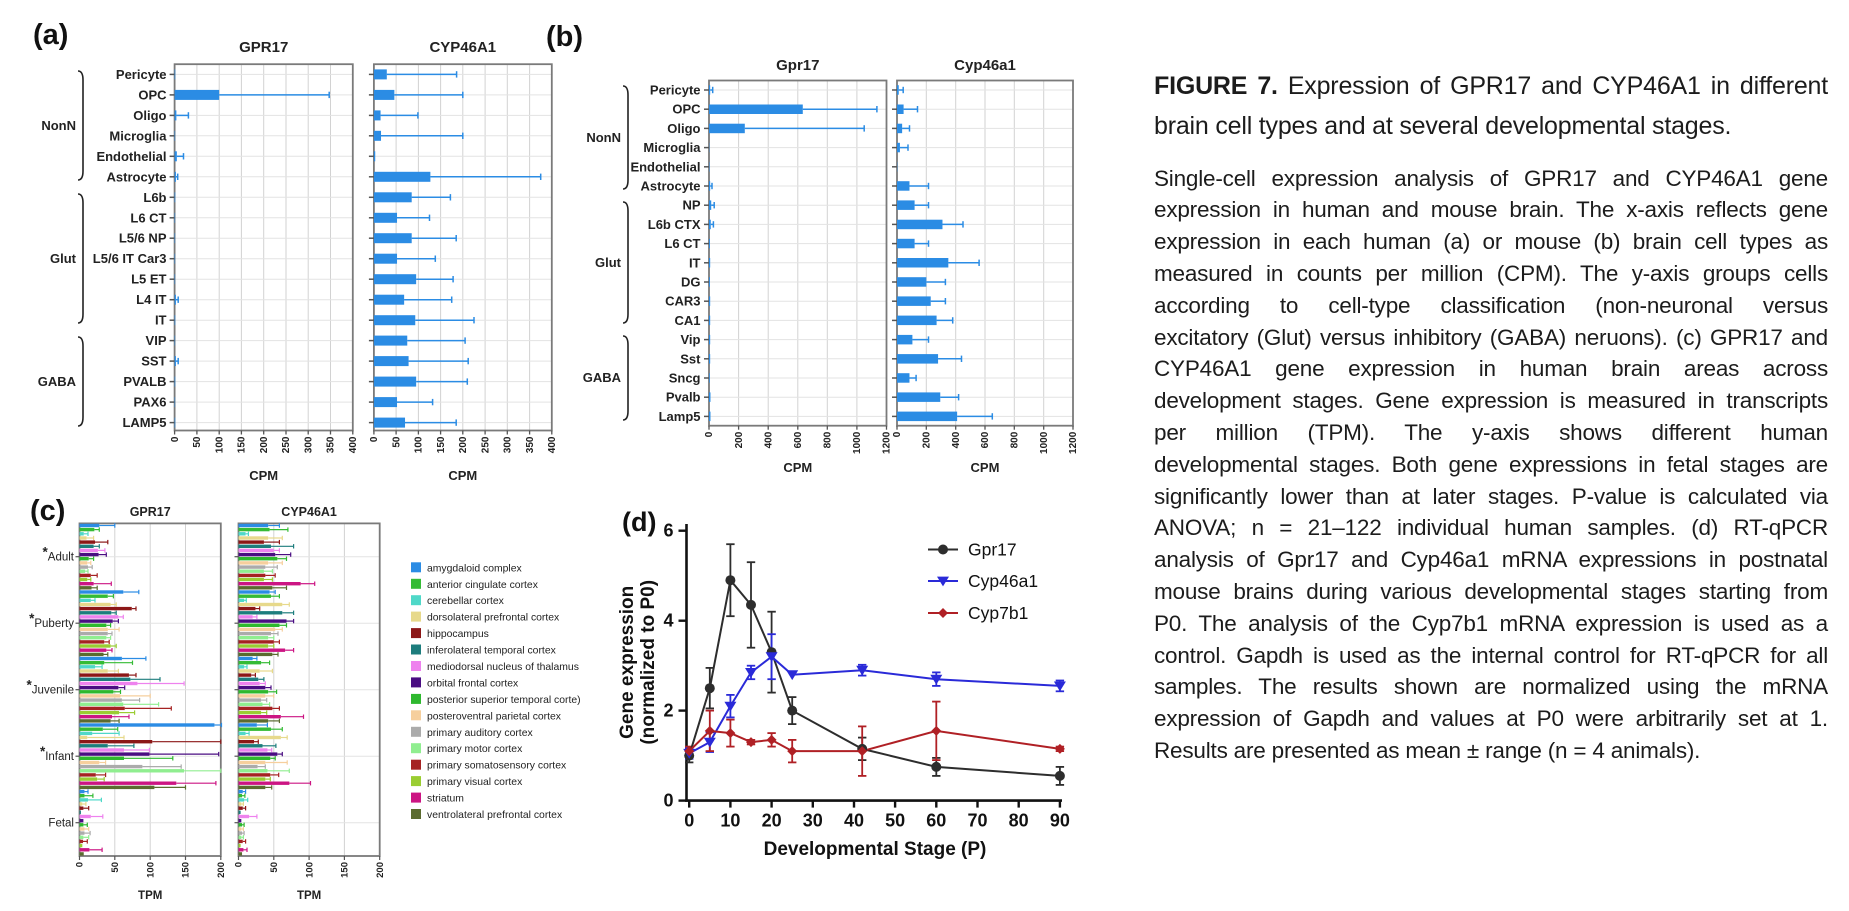  Describe the element at coordinates (691, 282) in the screenshot. I see `svg-text: DG` at that location.